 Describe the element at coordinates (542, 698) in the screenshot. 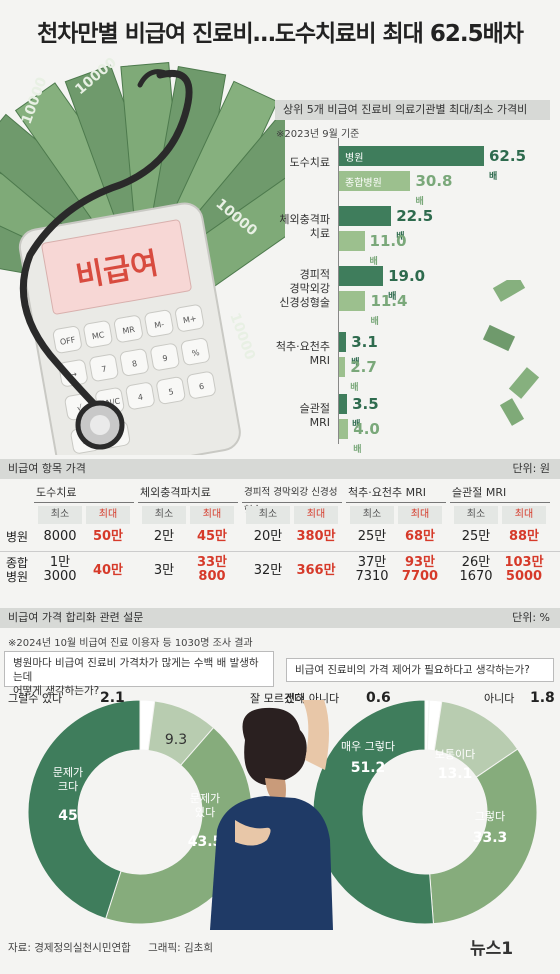

I see `donut2-value-b: 1.8` at that location.